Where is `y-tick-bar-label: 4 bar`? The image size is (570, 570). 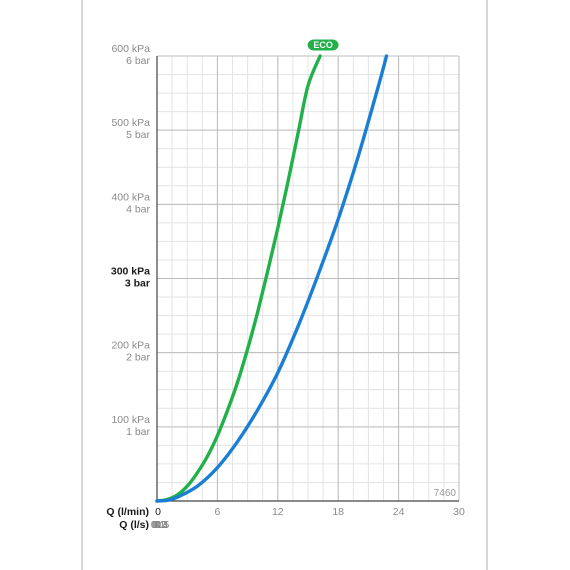
y-tick-bar-label: 4 bar is located at coordinates (138, 209).